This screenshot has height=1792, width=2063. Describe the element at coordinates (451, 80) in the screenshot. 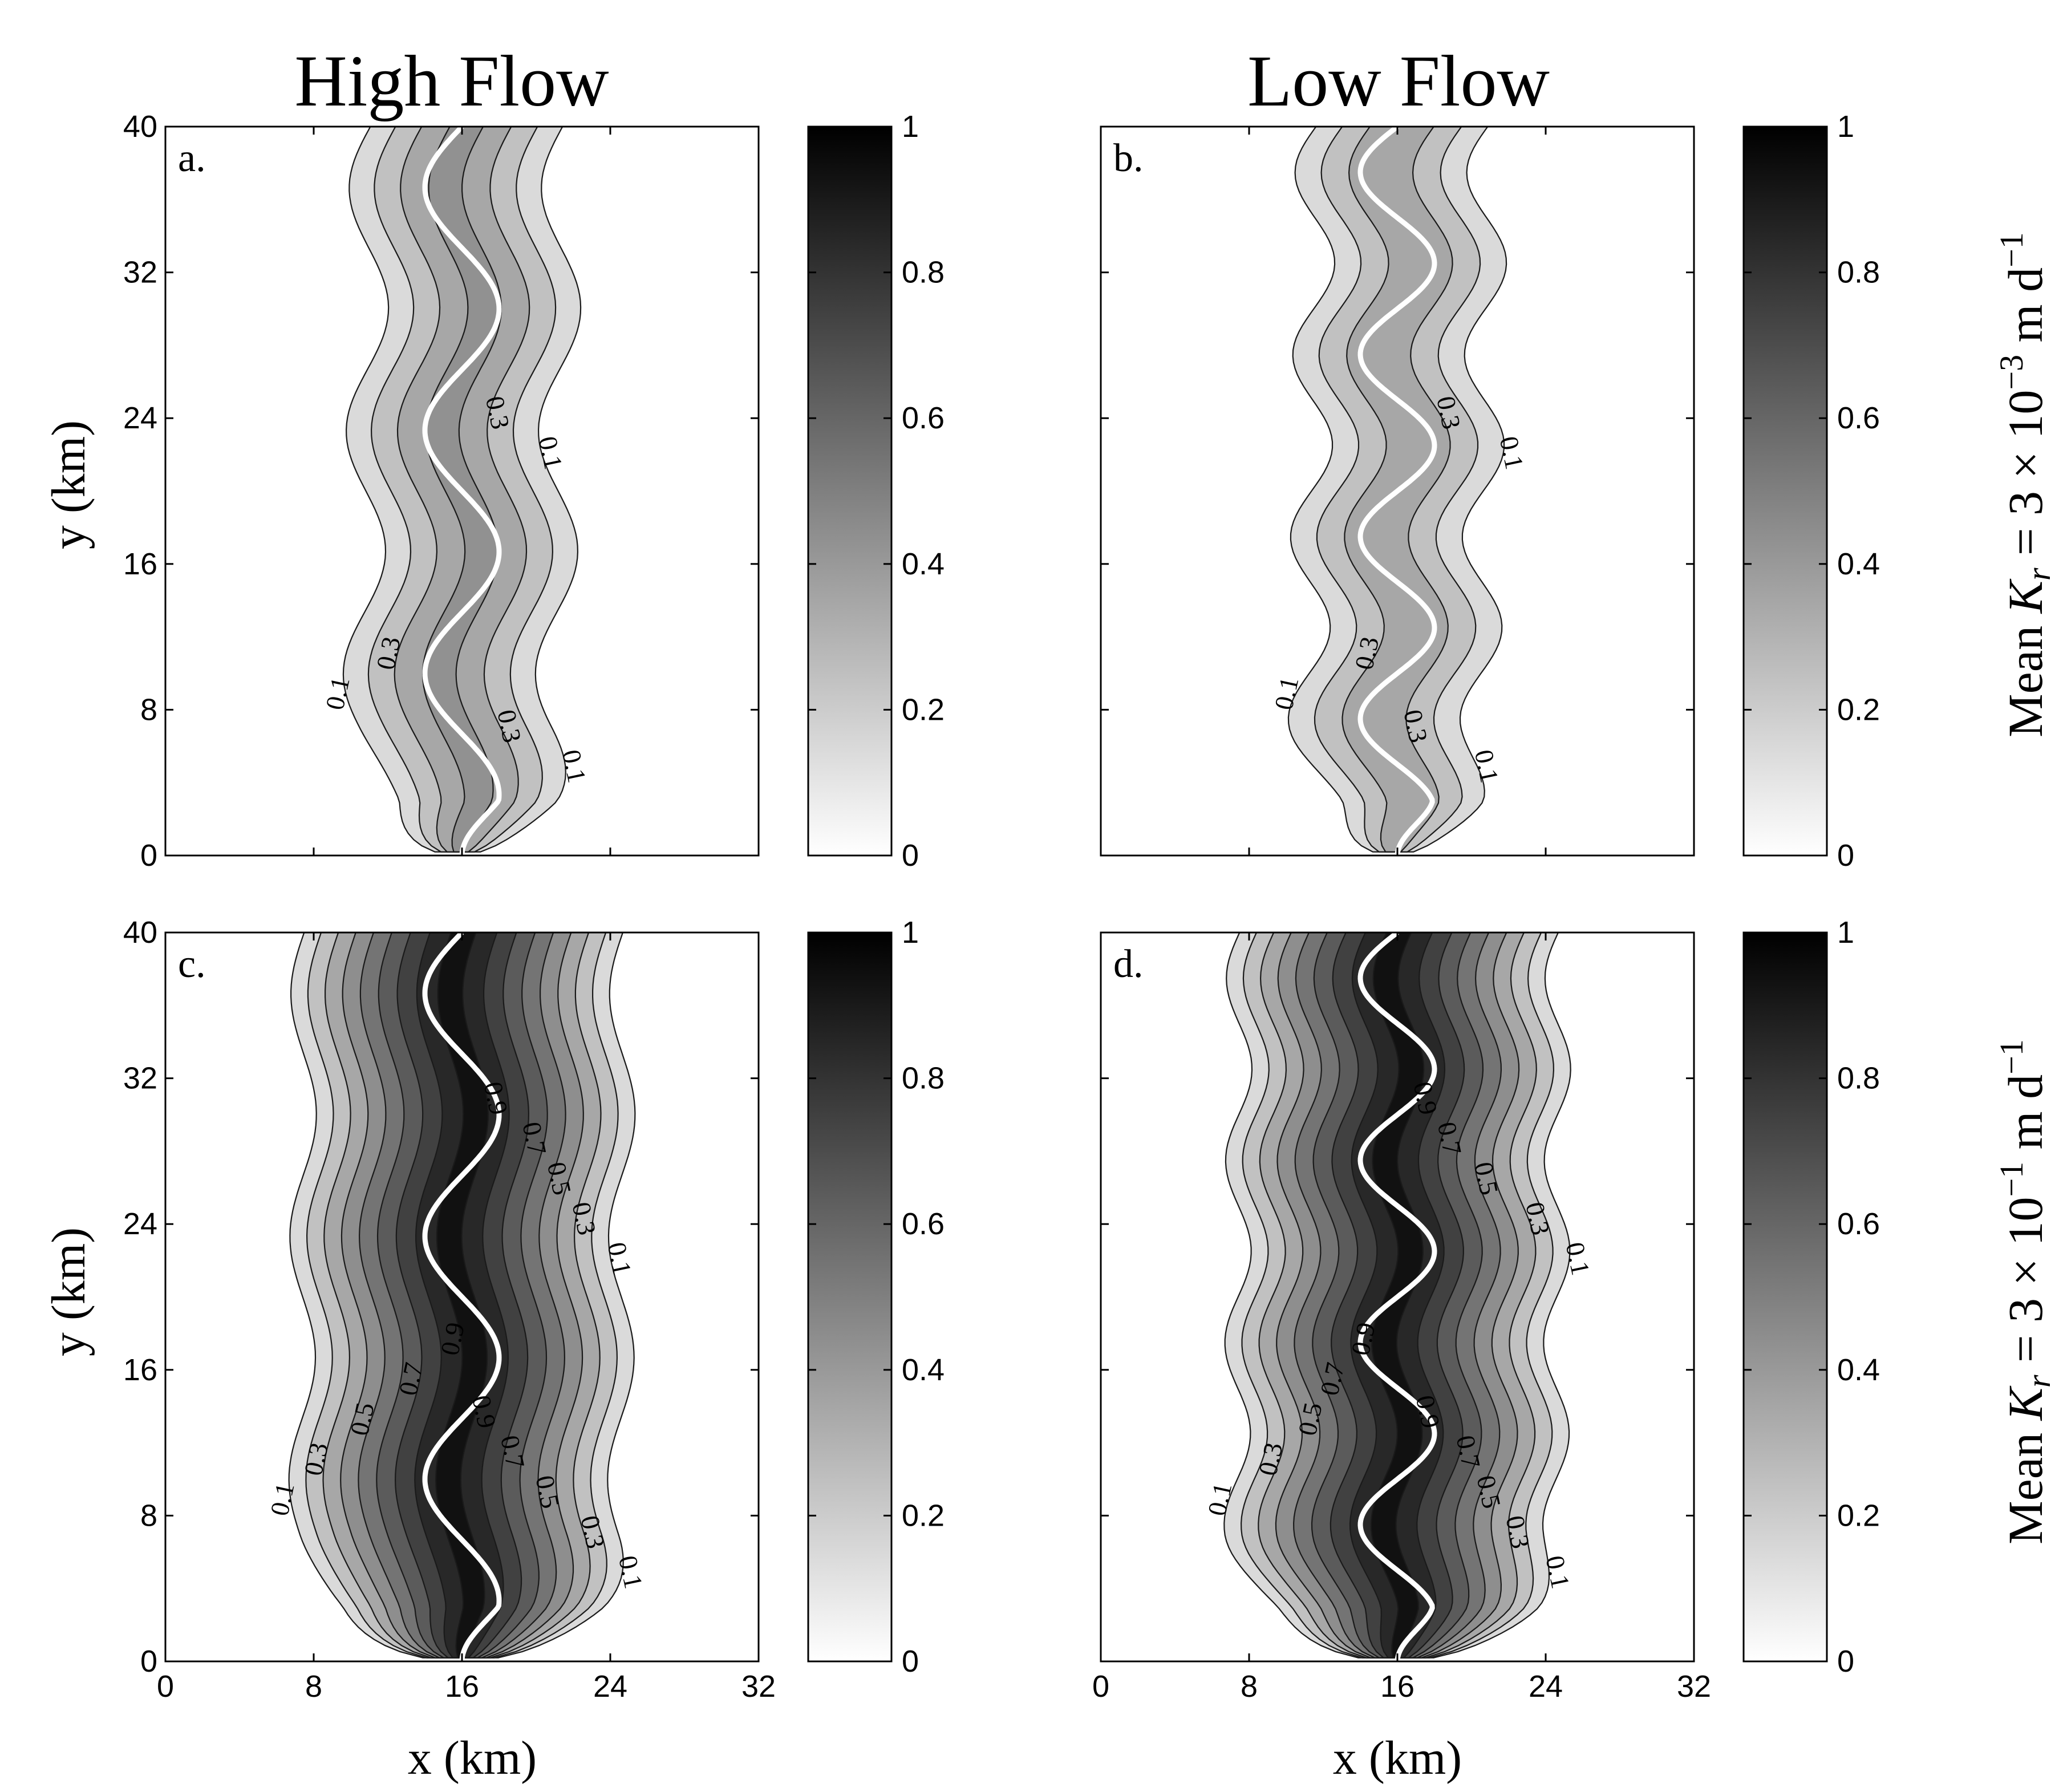

I see `column-title-high-flow: High Flow` at that location.